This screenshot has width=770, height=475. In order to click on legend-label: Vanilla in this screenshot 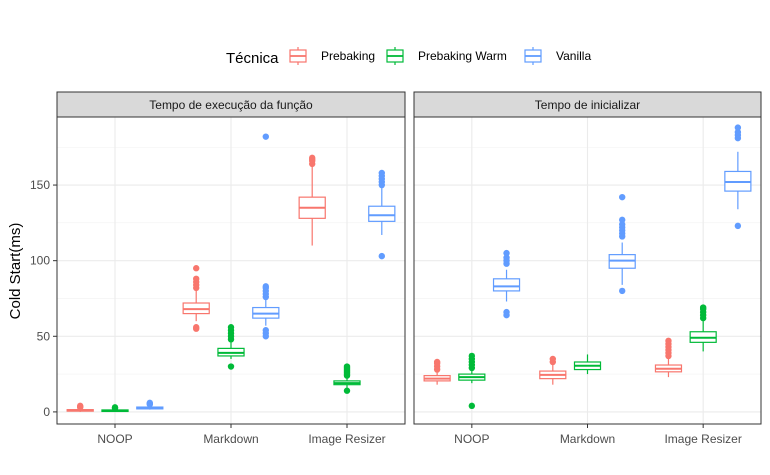, I will do `click(573, 56)`.